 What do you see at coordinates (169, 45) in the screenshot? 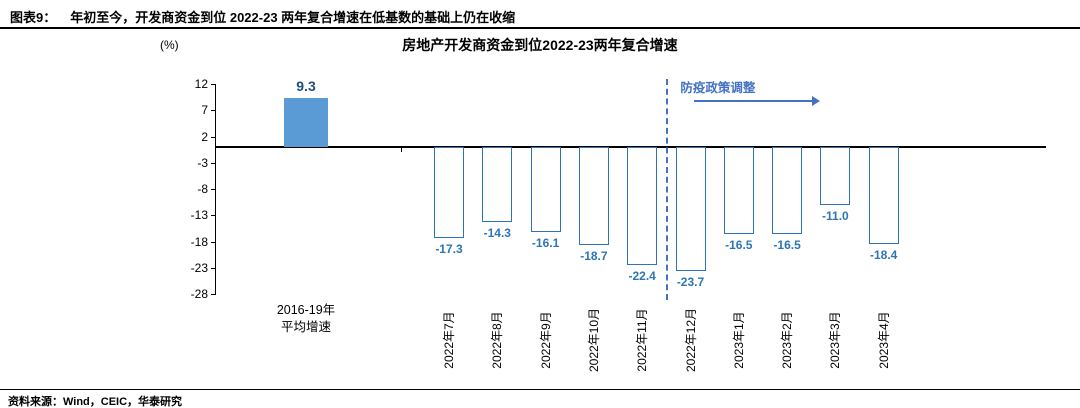
I see `y-axis-unit-label: (%)` at bounding box center [169, 45].